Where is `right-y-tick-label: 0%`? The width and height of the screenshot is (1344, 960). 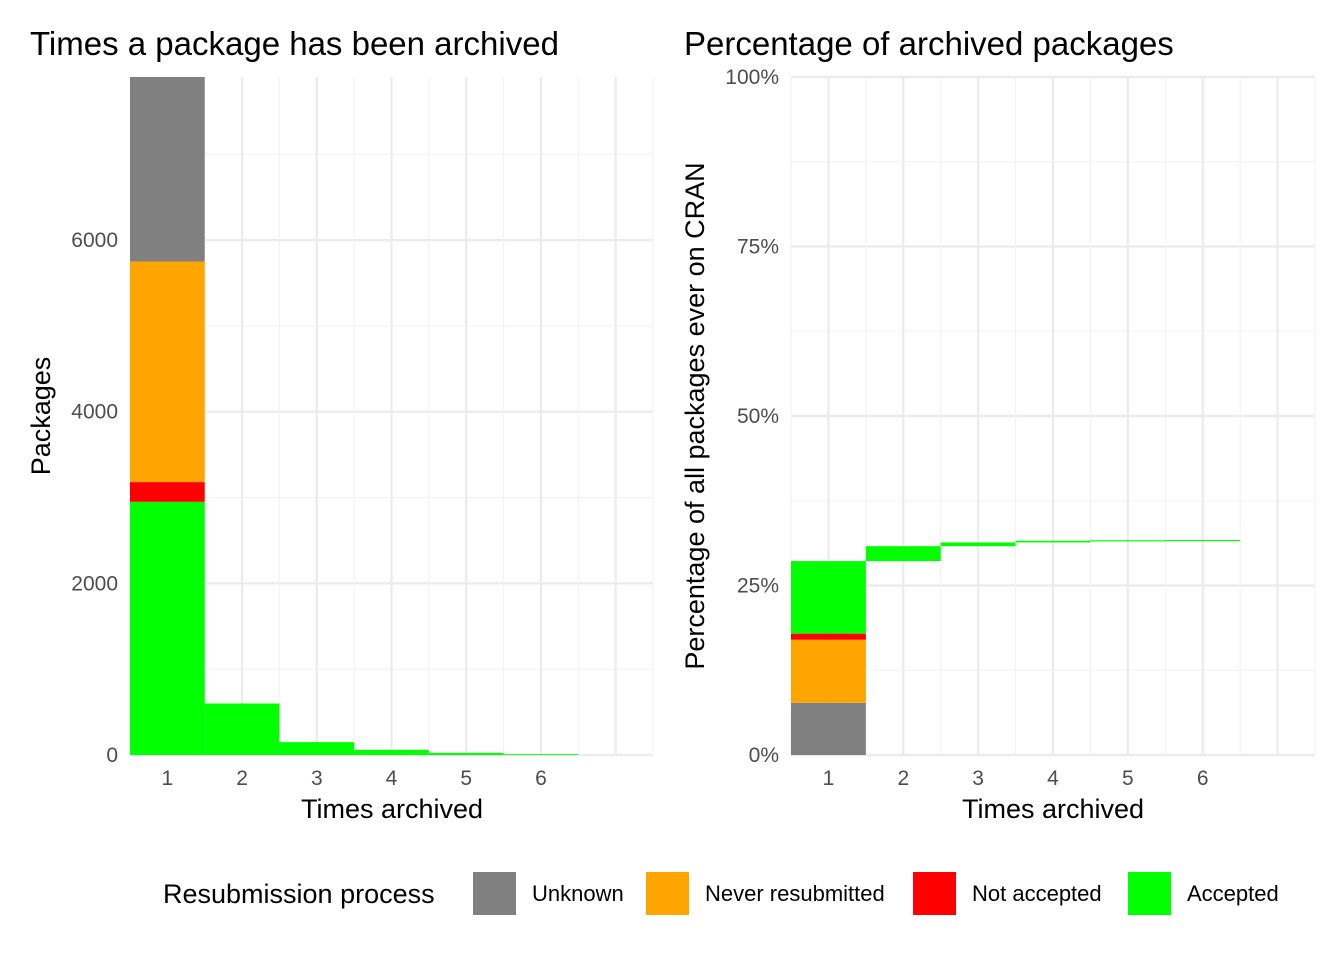 right-y-tick-label: 0% is located at coordinates (764, 755).